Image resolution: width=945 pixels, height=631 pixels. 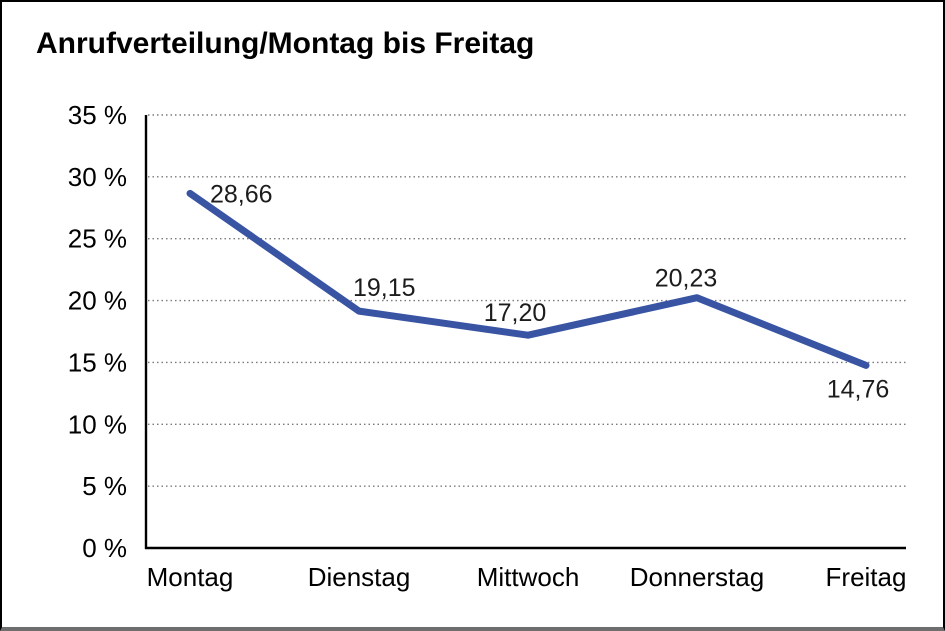 I want to click on x-category-label-dienstag: Dienstag, so click(x=359, y=577).